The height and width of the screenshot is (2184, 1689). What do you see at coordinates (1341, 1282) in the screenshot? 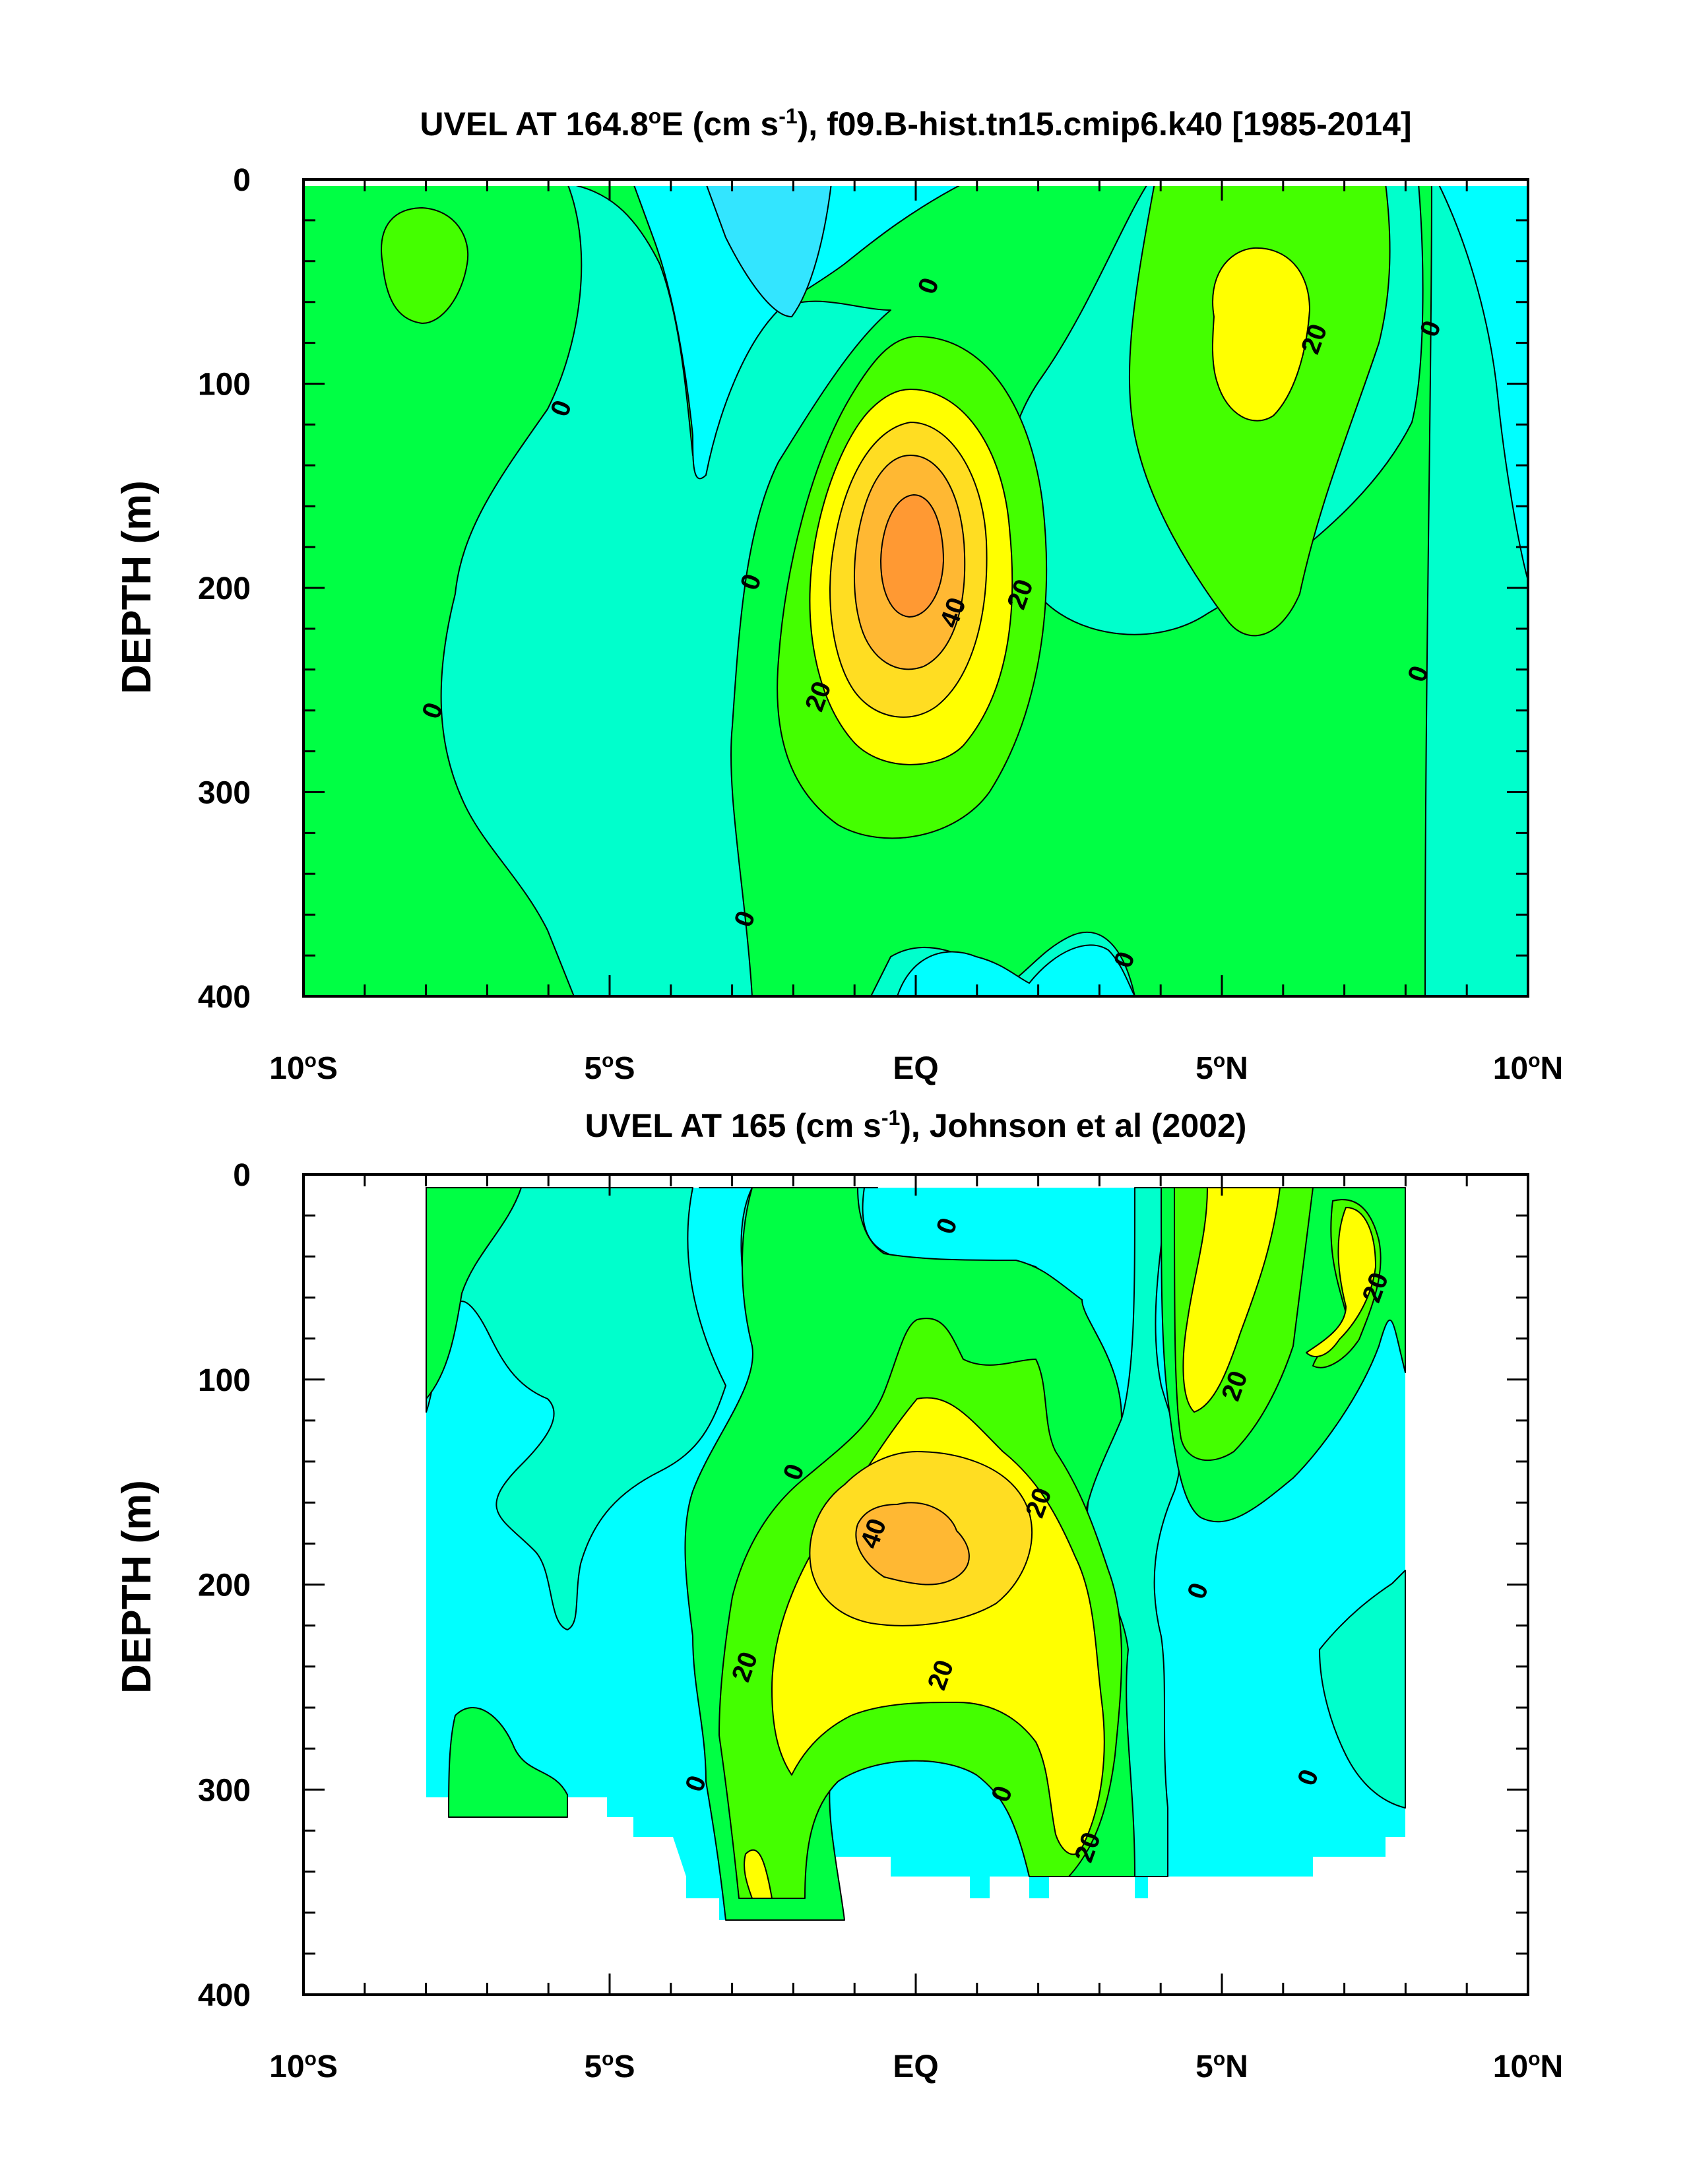
I see `panel2-yellow-farright` at bounding box center [1341, 1282].